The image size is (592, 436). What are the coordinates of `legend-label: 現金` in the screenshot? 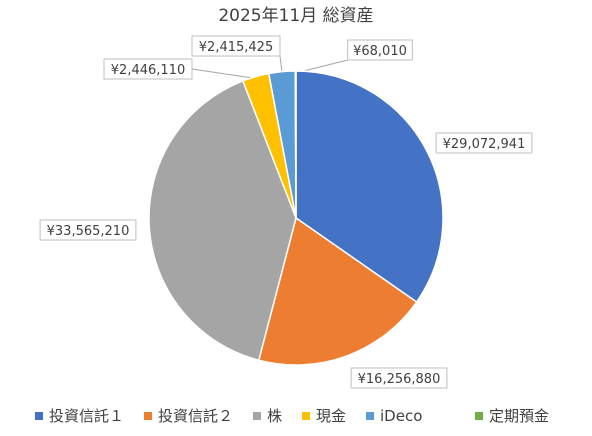 It's located at (331, 416).